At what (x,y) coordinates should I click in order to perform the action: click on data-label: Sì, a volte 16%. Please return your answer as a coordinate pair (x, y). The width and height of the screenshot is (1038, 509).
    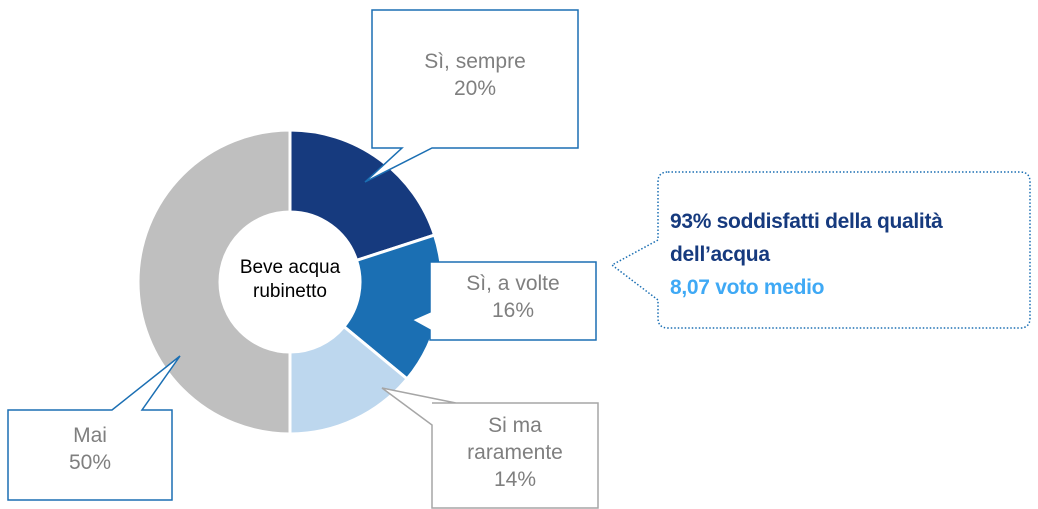
    Looking at the image, I should click on (513, 297).